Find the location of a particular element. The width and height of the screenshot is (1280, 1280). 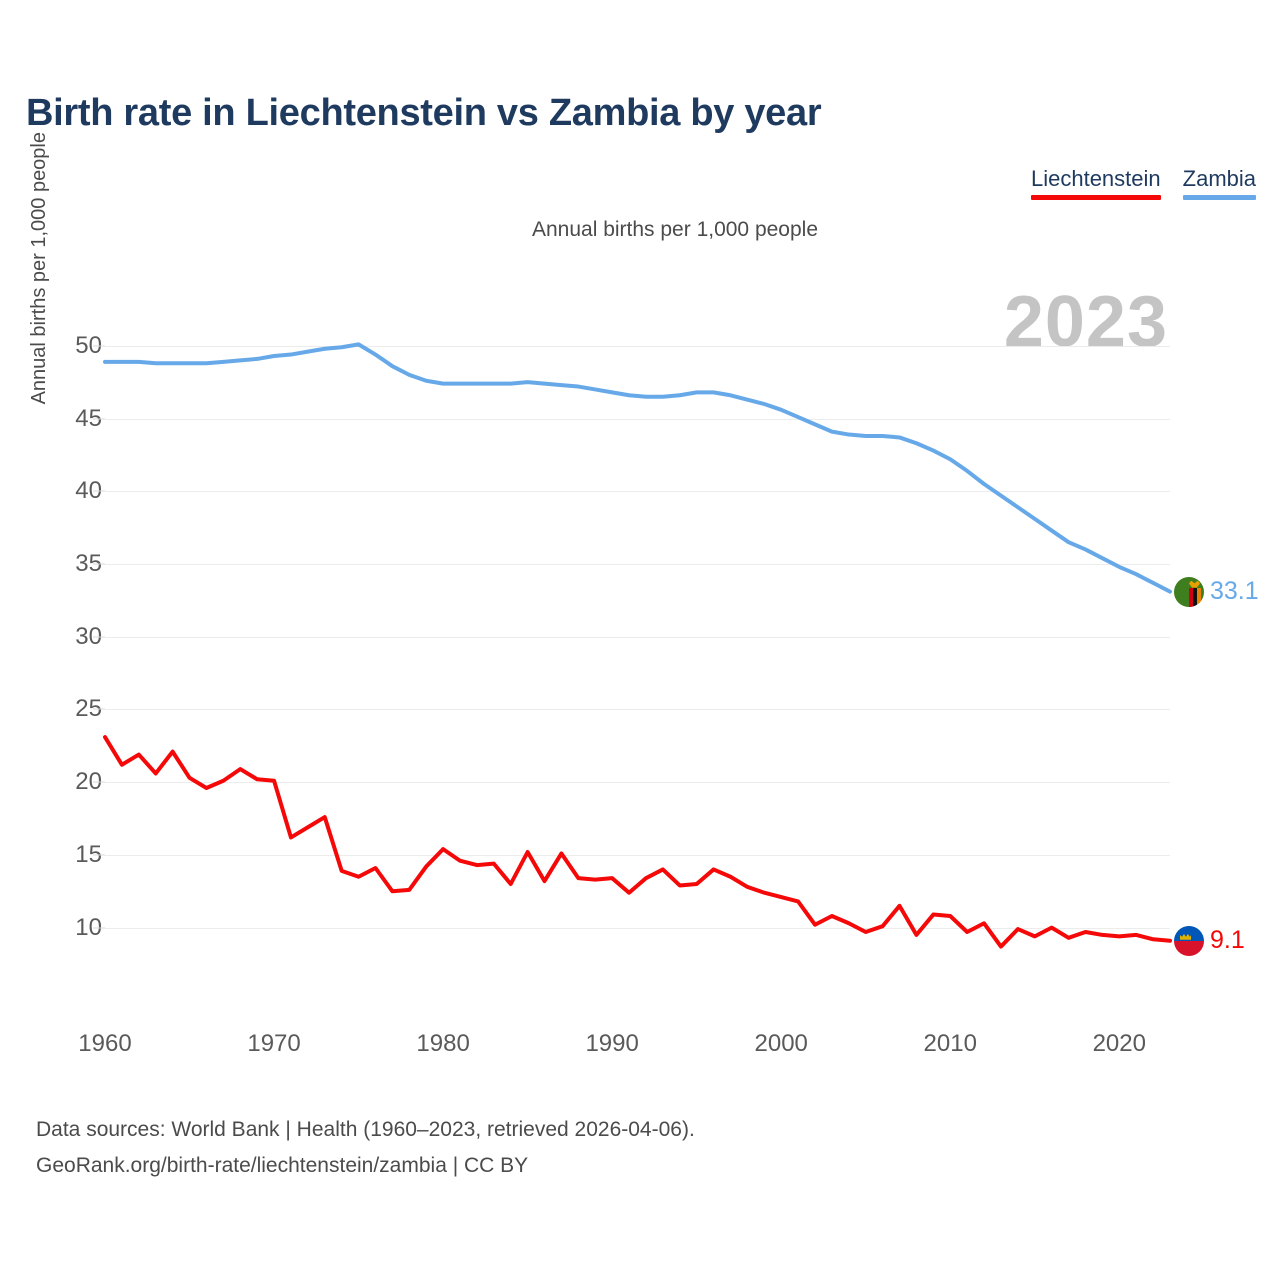

series-line-liechtenstein is located at coordinates (637, 842).